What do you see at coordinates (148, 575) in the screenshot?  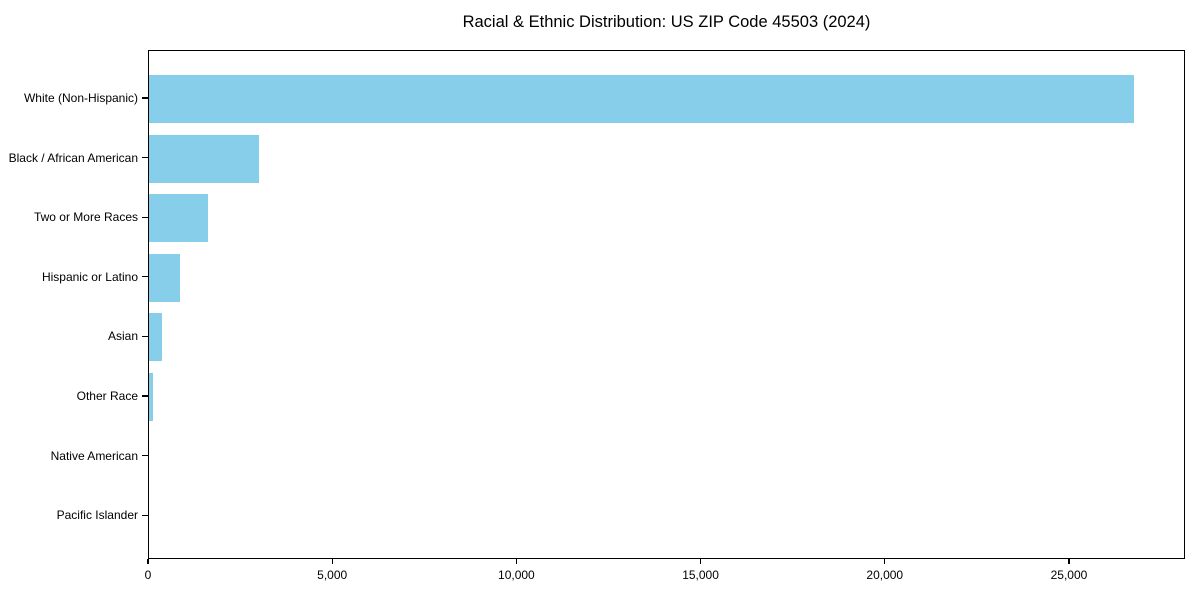 I see `x-tick-label-0: 0` at bounding box center [148, 575].